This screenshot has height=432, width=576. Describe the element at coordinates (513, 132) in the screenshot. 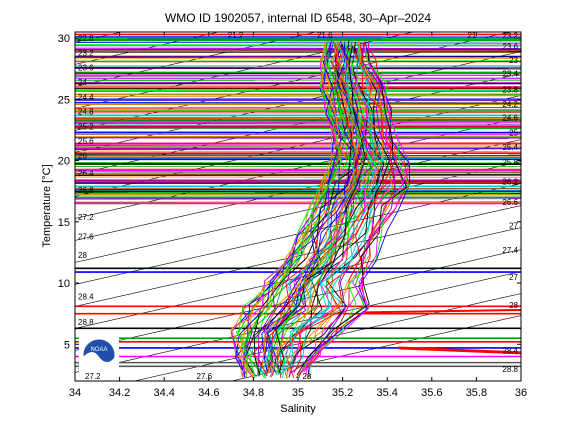

I see `density-label: 25` at that location.